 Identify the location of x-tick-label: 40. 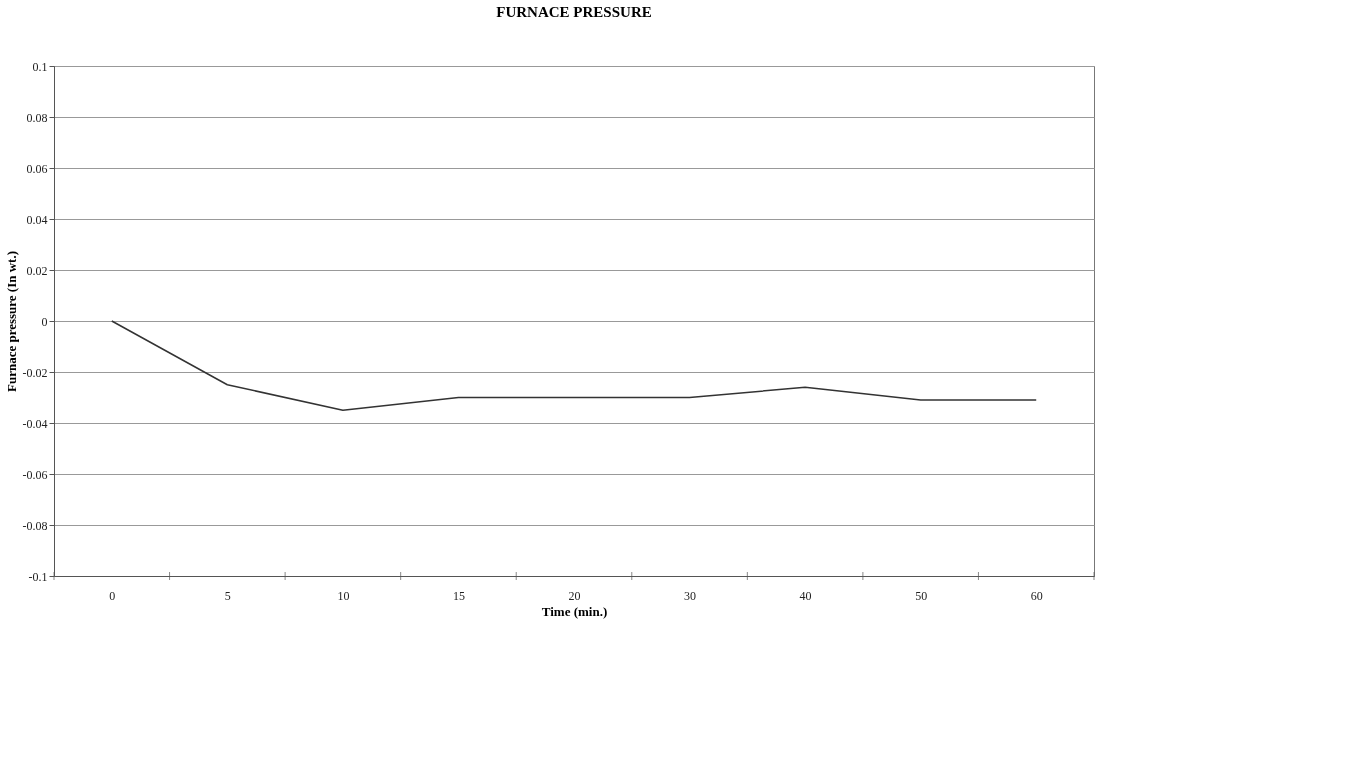
(805, 595).